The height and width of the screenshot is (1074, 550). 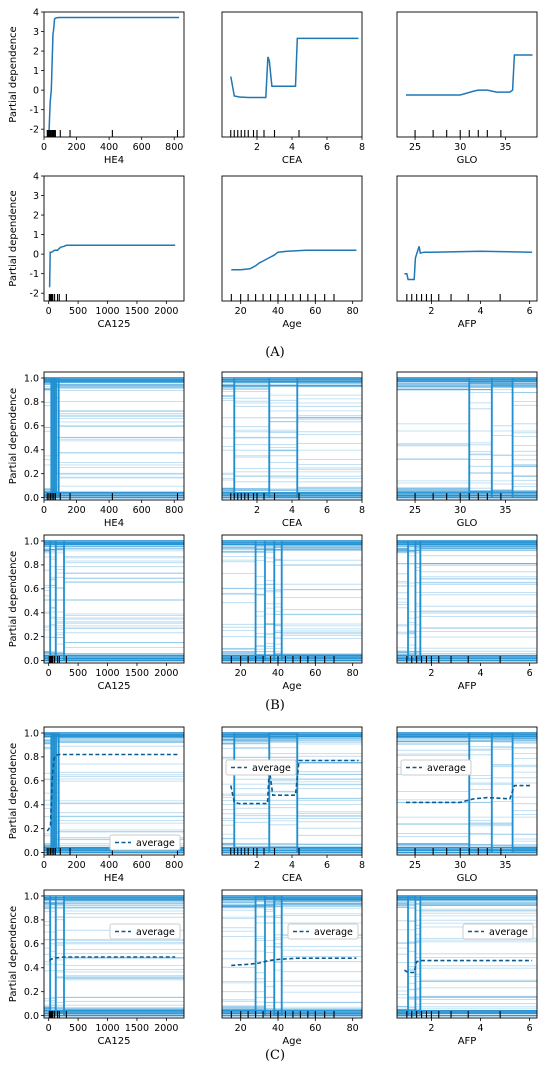 What do you see at coordinates (36, 254) in the screenshot?
I see `y-tick-label: 0` at bounding box center [36, 254].